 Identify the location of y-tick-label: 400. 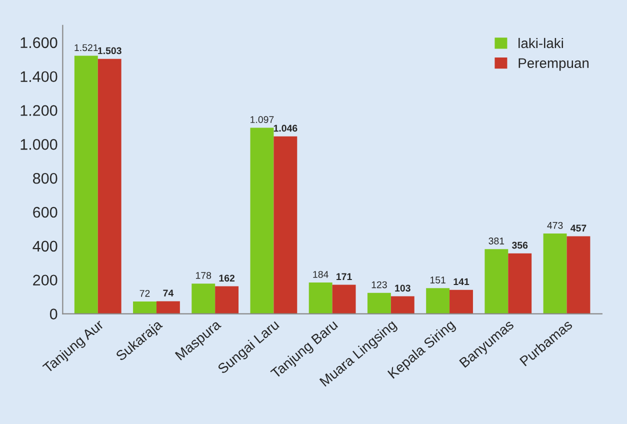
(45, 246).